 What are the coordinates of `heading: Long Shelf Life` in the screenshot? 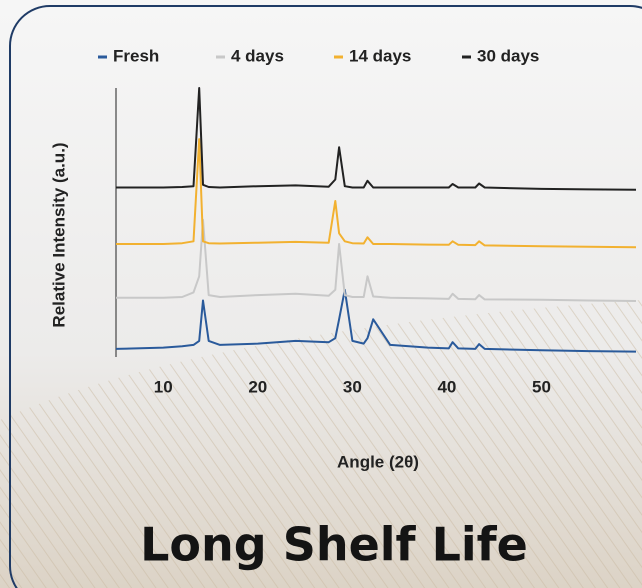 It's located at (334, 545).